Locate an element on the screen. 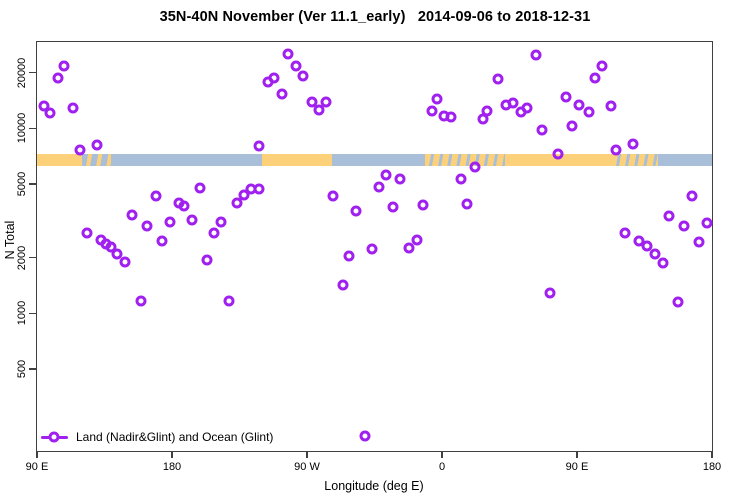 The width and height of the screenshot is (750, 500). x-tick-label: 0 is located at coordinates (442, 467).